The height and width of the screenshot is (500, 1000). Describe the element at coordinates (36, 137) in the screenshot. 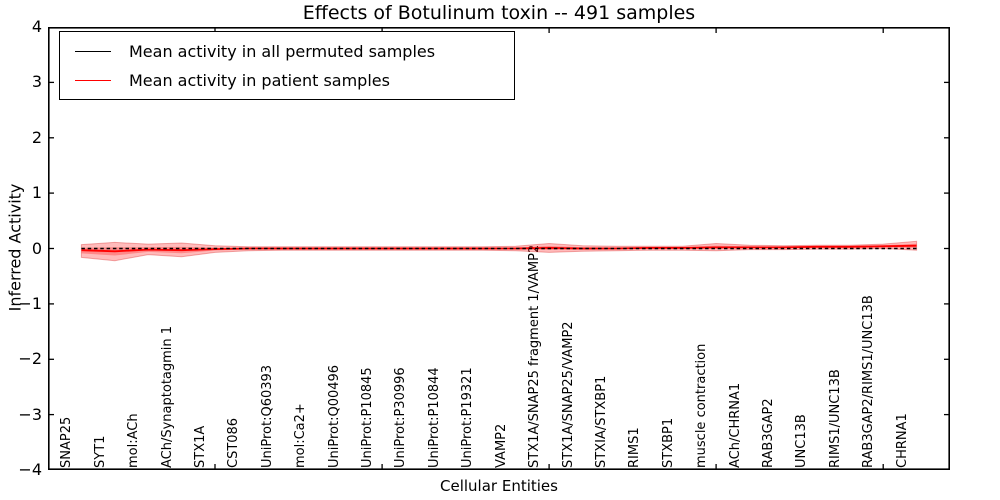

I see `y-tick-label: 2` at that location.